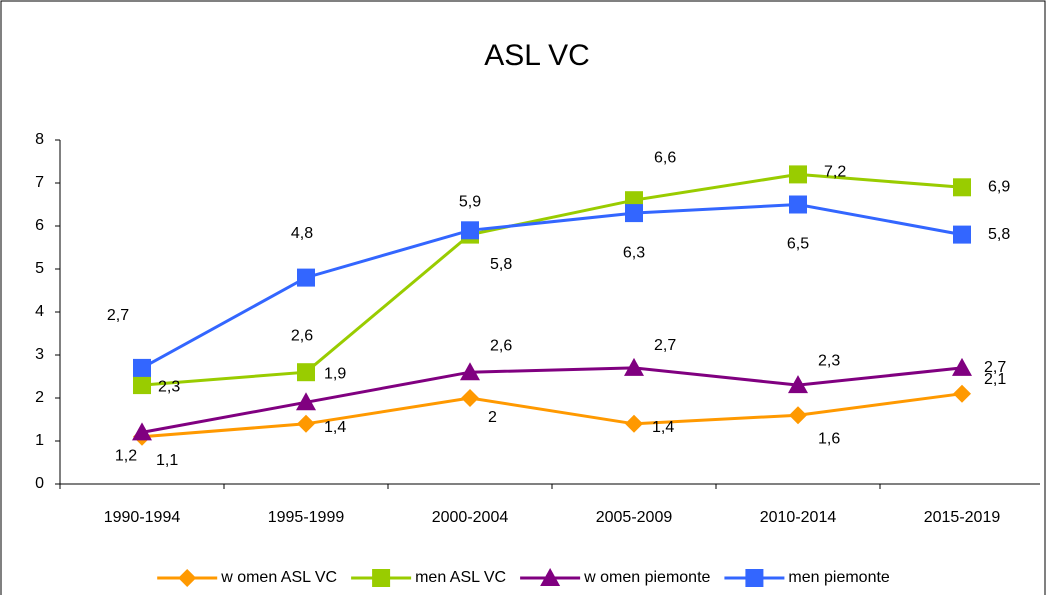 This screenshot has width=1047, height=595. What do you see at coordinates (39, 225) in the screenshot?
I see `y-tick-label: 6` at bounding box center [39, 225].